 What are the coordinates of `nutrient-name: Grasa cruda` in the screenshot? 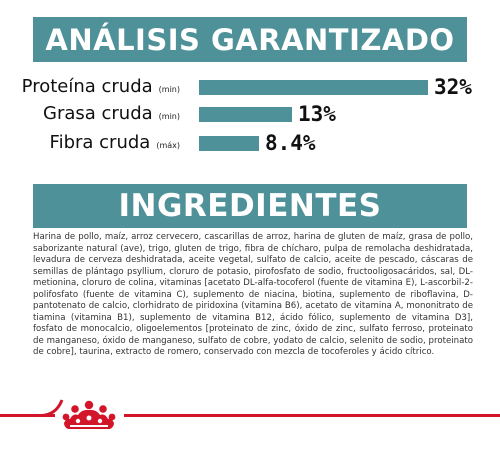 It's located at (98, 113).